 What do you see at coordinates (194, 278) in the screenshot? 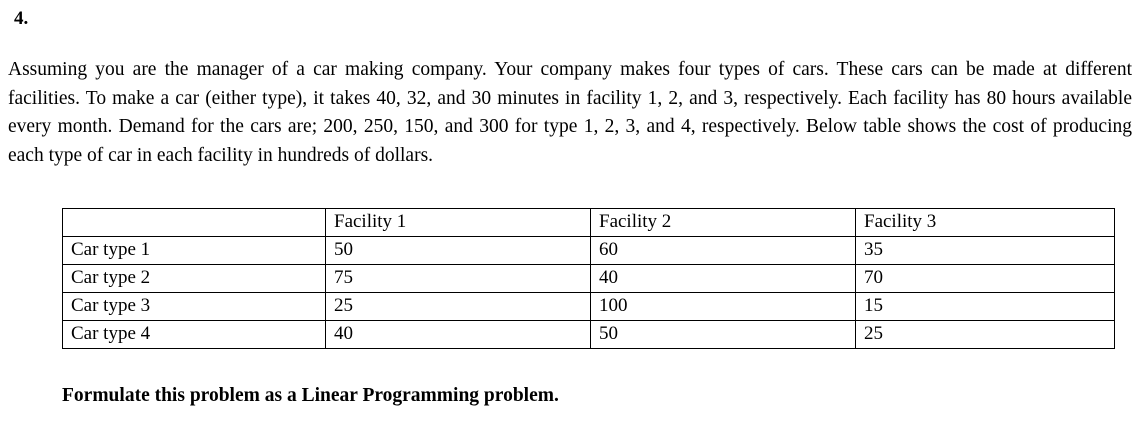
I see `row-label: Car type 2` at bounding box center [194, 278].